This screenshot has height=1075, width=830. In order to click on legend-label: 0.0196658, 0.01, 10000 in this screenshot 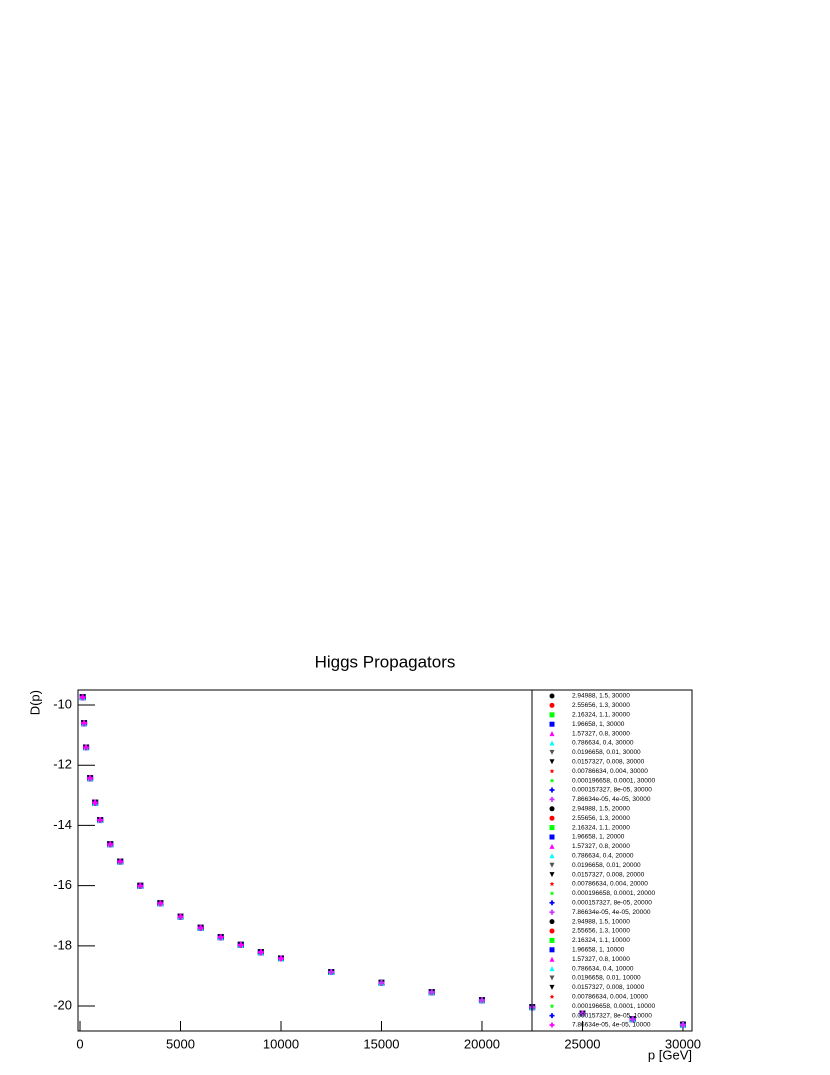, I will do `click(606, 978)`.